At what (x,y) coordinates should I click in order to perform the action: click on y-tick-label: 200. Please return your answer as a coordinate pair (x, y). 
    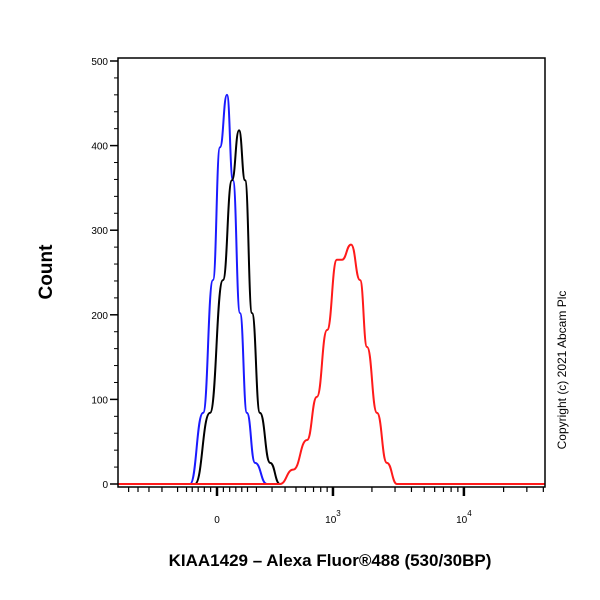
    Looking at the image, I should click on (99, 316).